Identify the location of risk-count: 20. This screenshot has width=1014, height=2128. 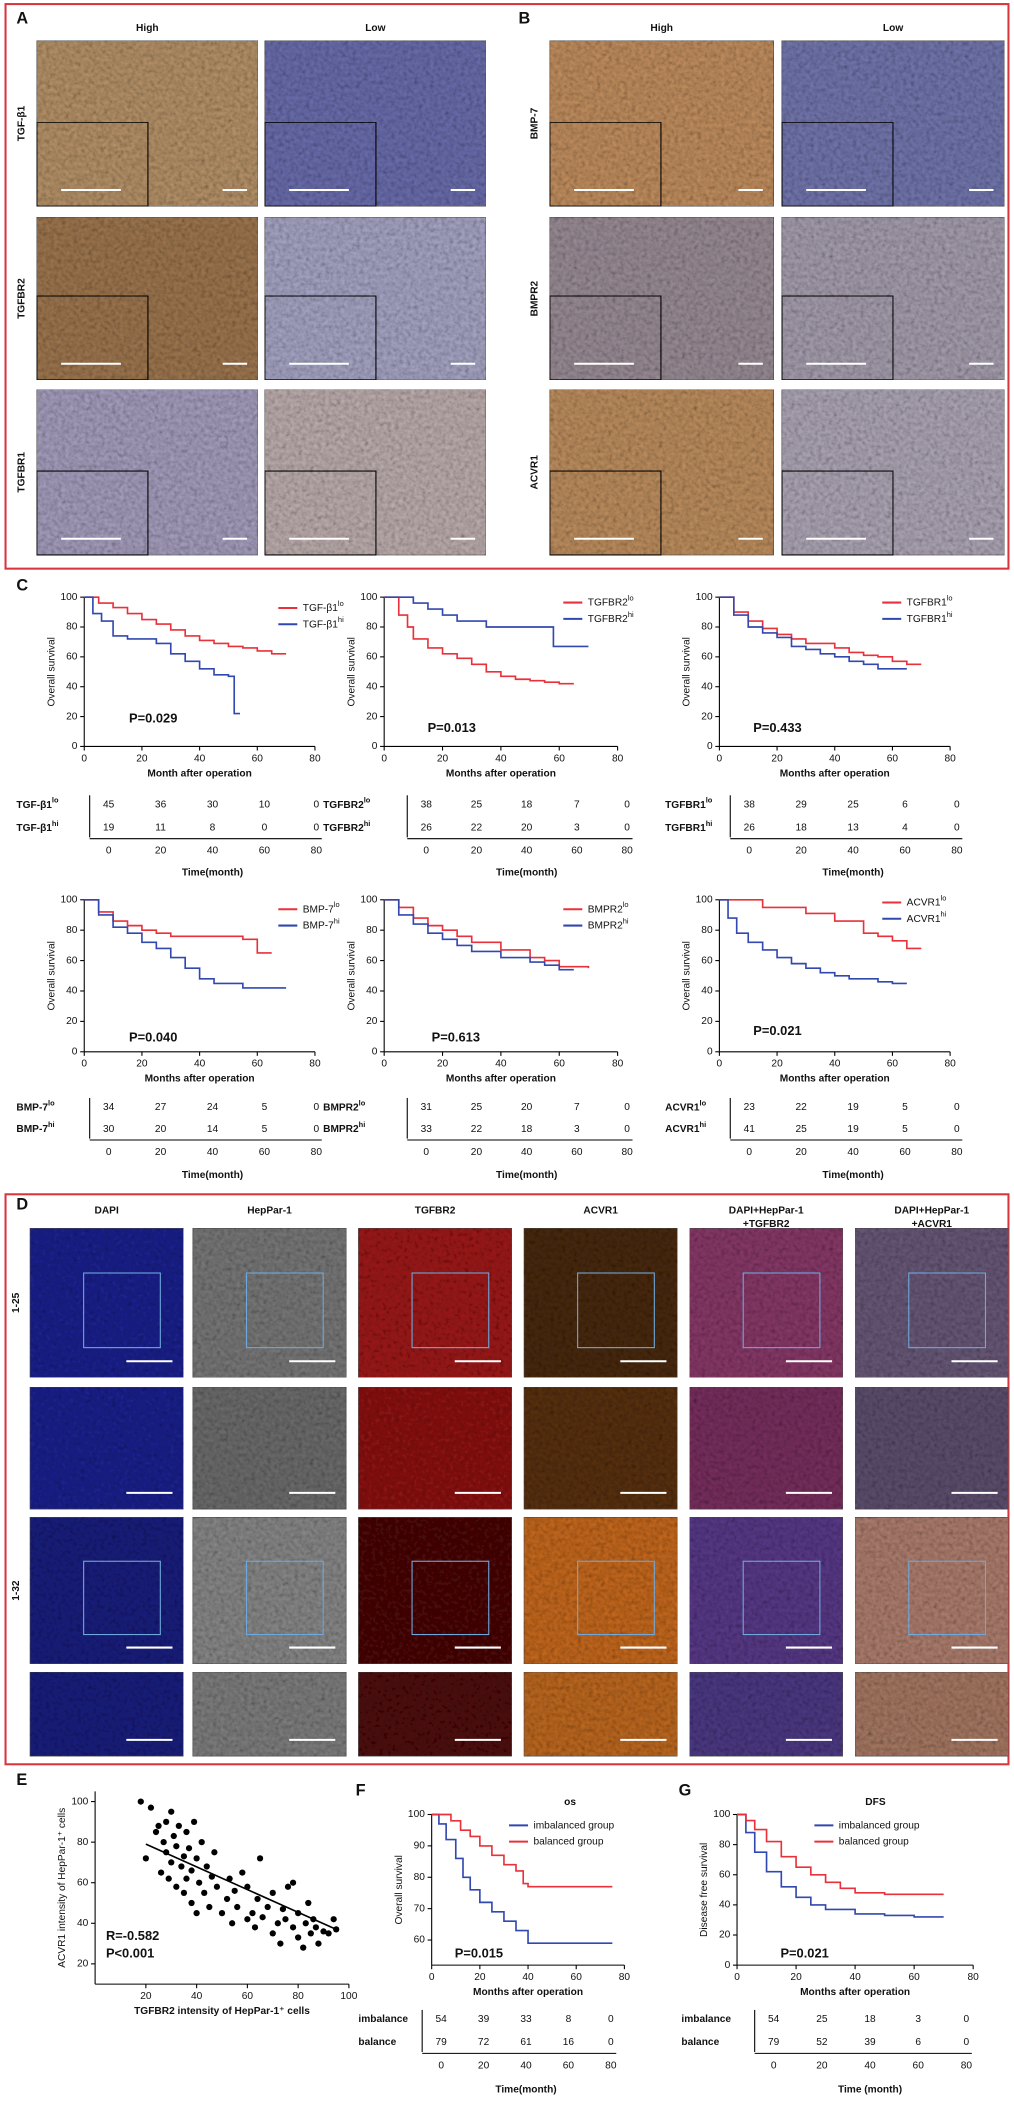
(527, 1107).